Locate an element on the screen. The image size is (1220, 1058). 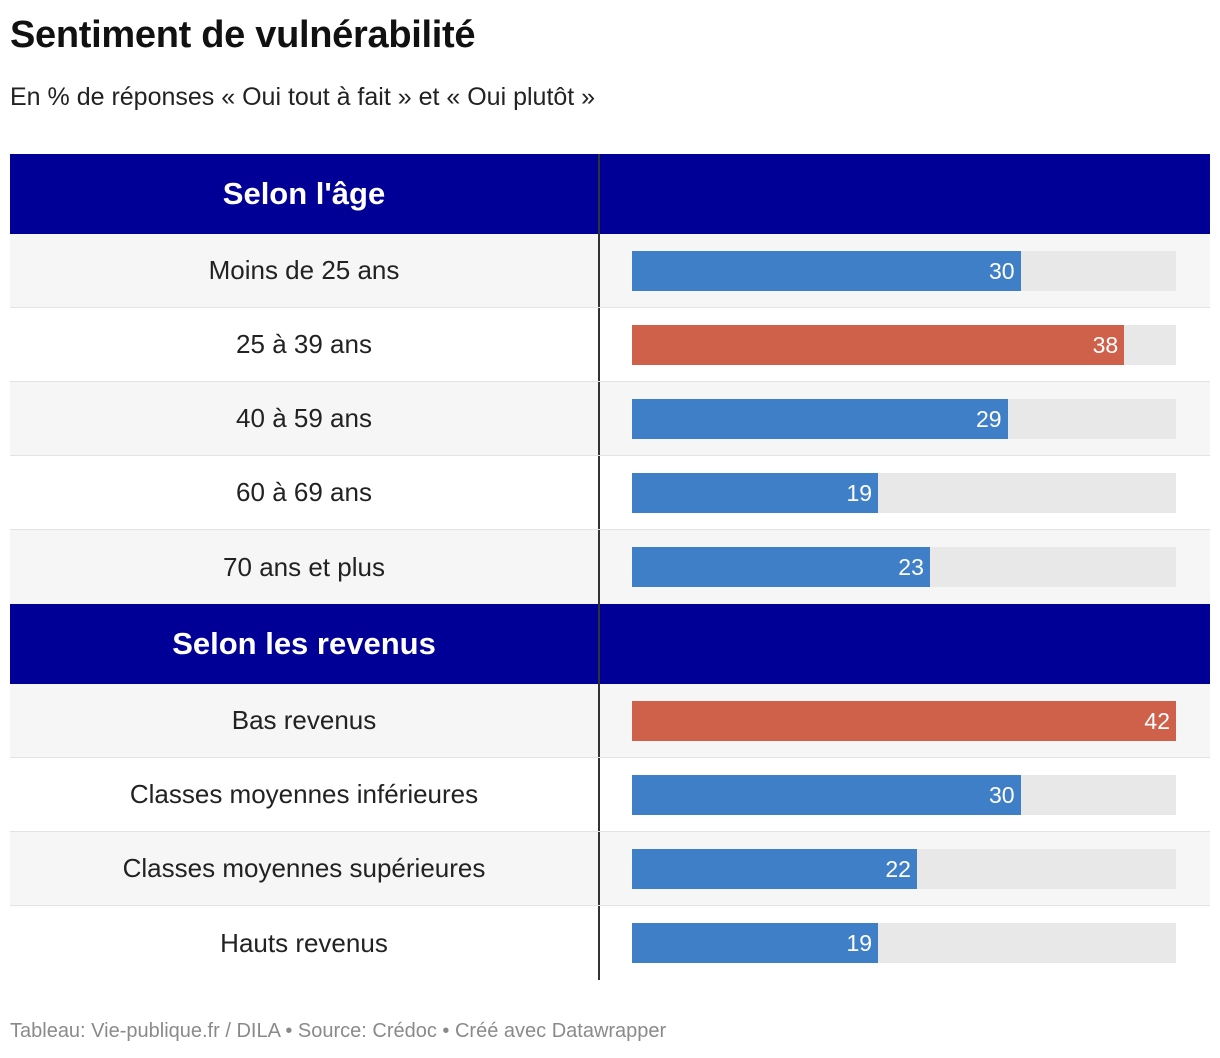
row-label: Hauts revenus is located at coordinates (305, 943).